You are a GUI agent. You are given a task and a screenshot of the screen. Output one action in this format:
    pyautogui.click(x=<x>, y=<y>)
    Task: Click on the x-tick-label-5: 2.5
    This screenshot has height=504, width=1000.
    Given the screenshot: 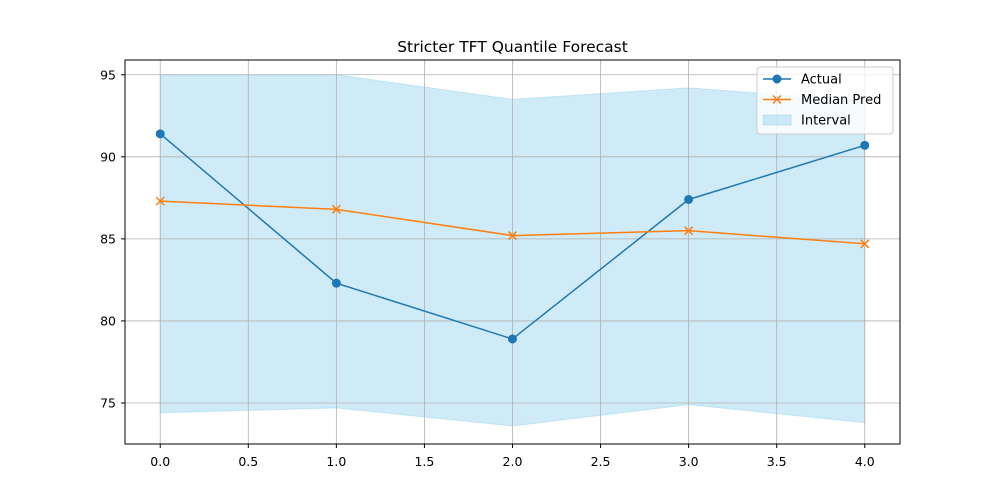 What is the action you would take?
    pyautogui.click(x=601, y=461)
    